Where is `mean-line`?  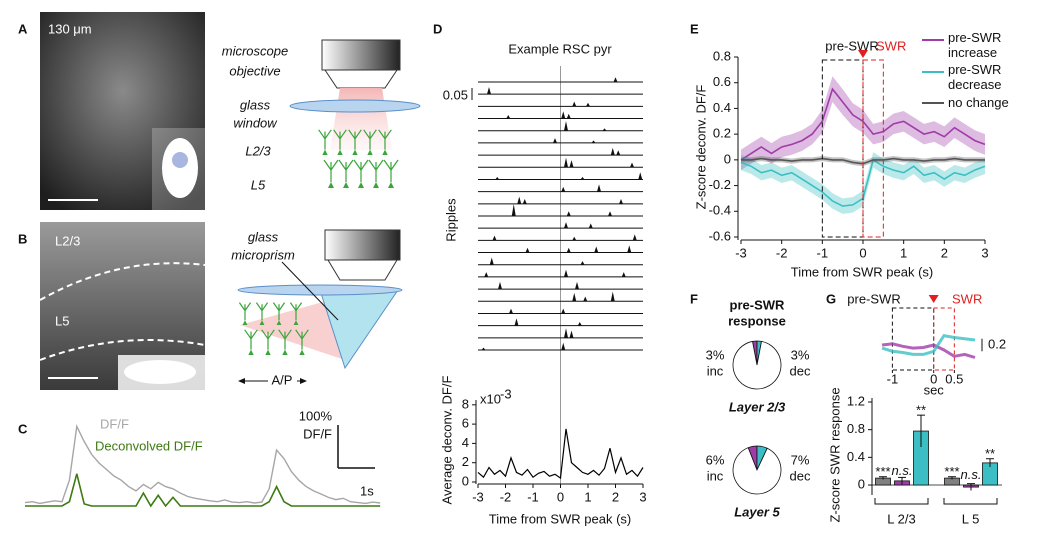 mean-line is located at coordinates (863, 124).